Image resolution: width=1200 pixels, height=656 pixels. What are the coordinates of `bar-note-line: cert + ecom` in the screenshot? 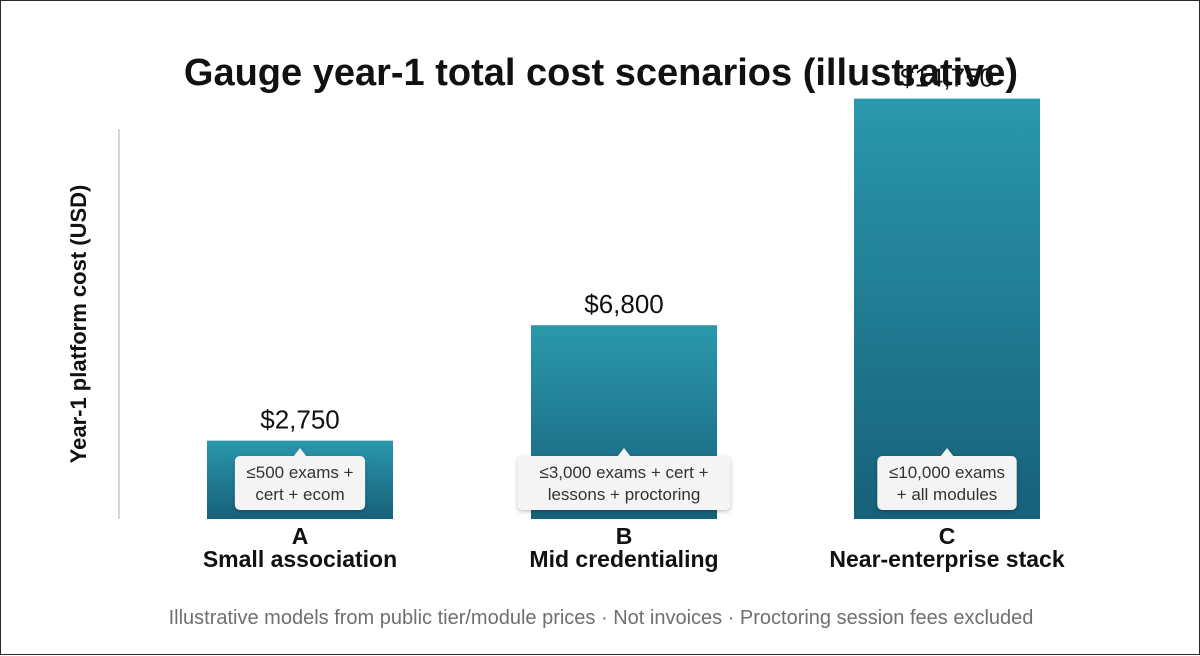 It's located at (299, 494).